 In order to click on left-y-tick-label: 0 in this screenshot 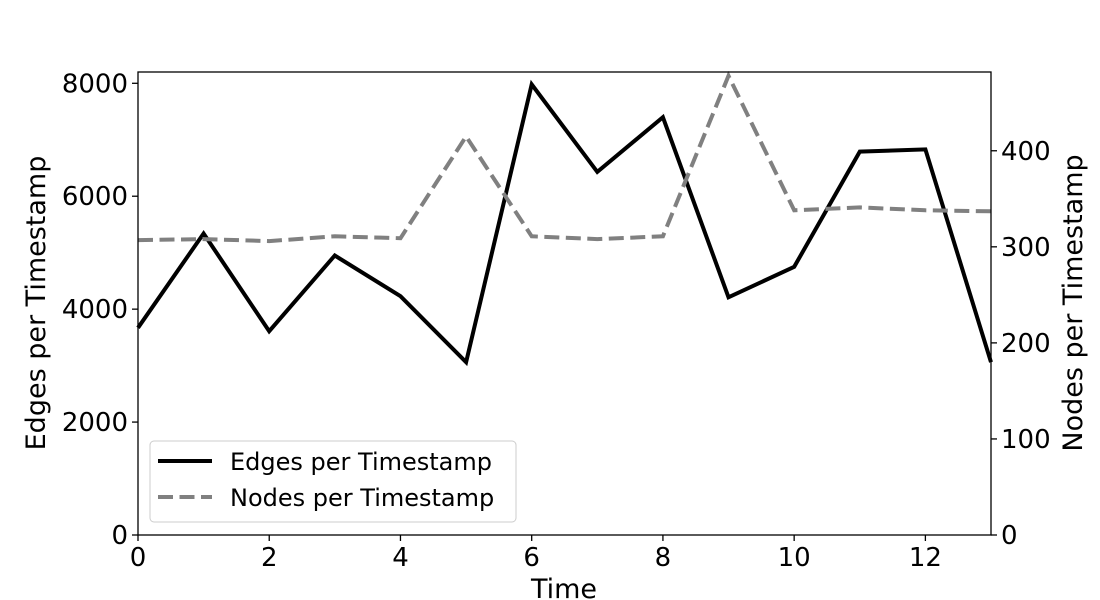, I will do `click(119, 536)`.